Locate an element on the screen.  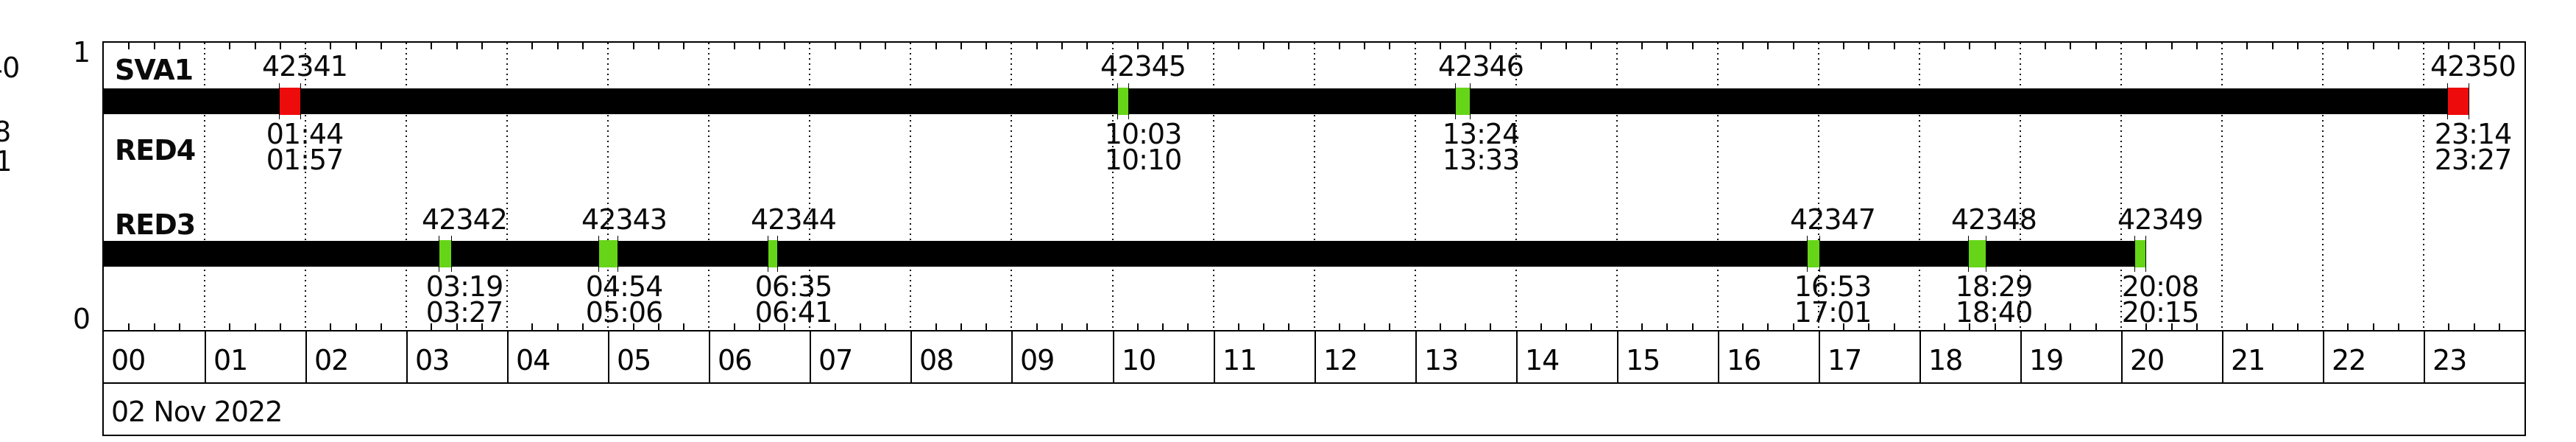
station-label: RED3 is located at coordinates (155, 224).